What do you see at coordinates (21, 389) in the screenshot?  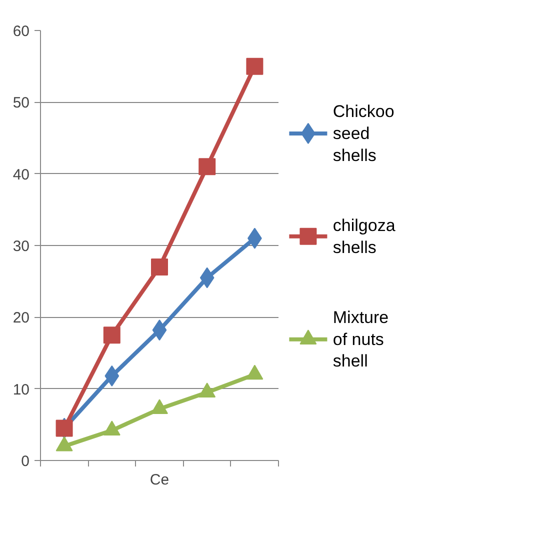 I see `y-tick-label: 10` at bounding box center [21, 389].